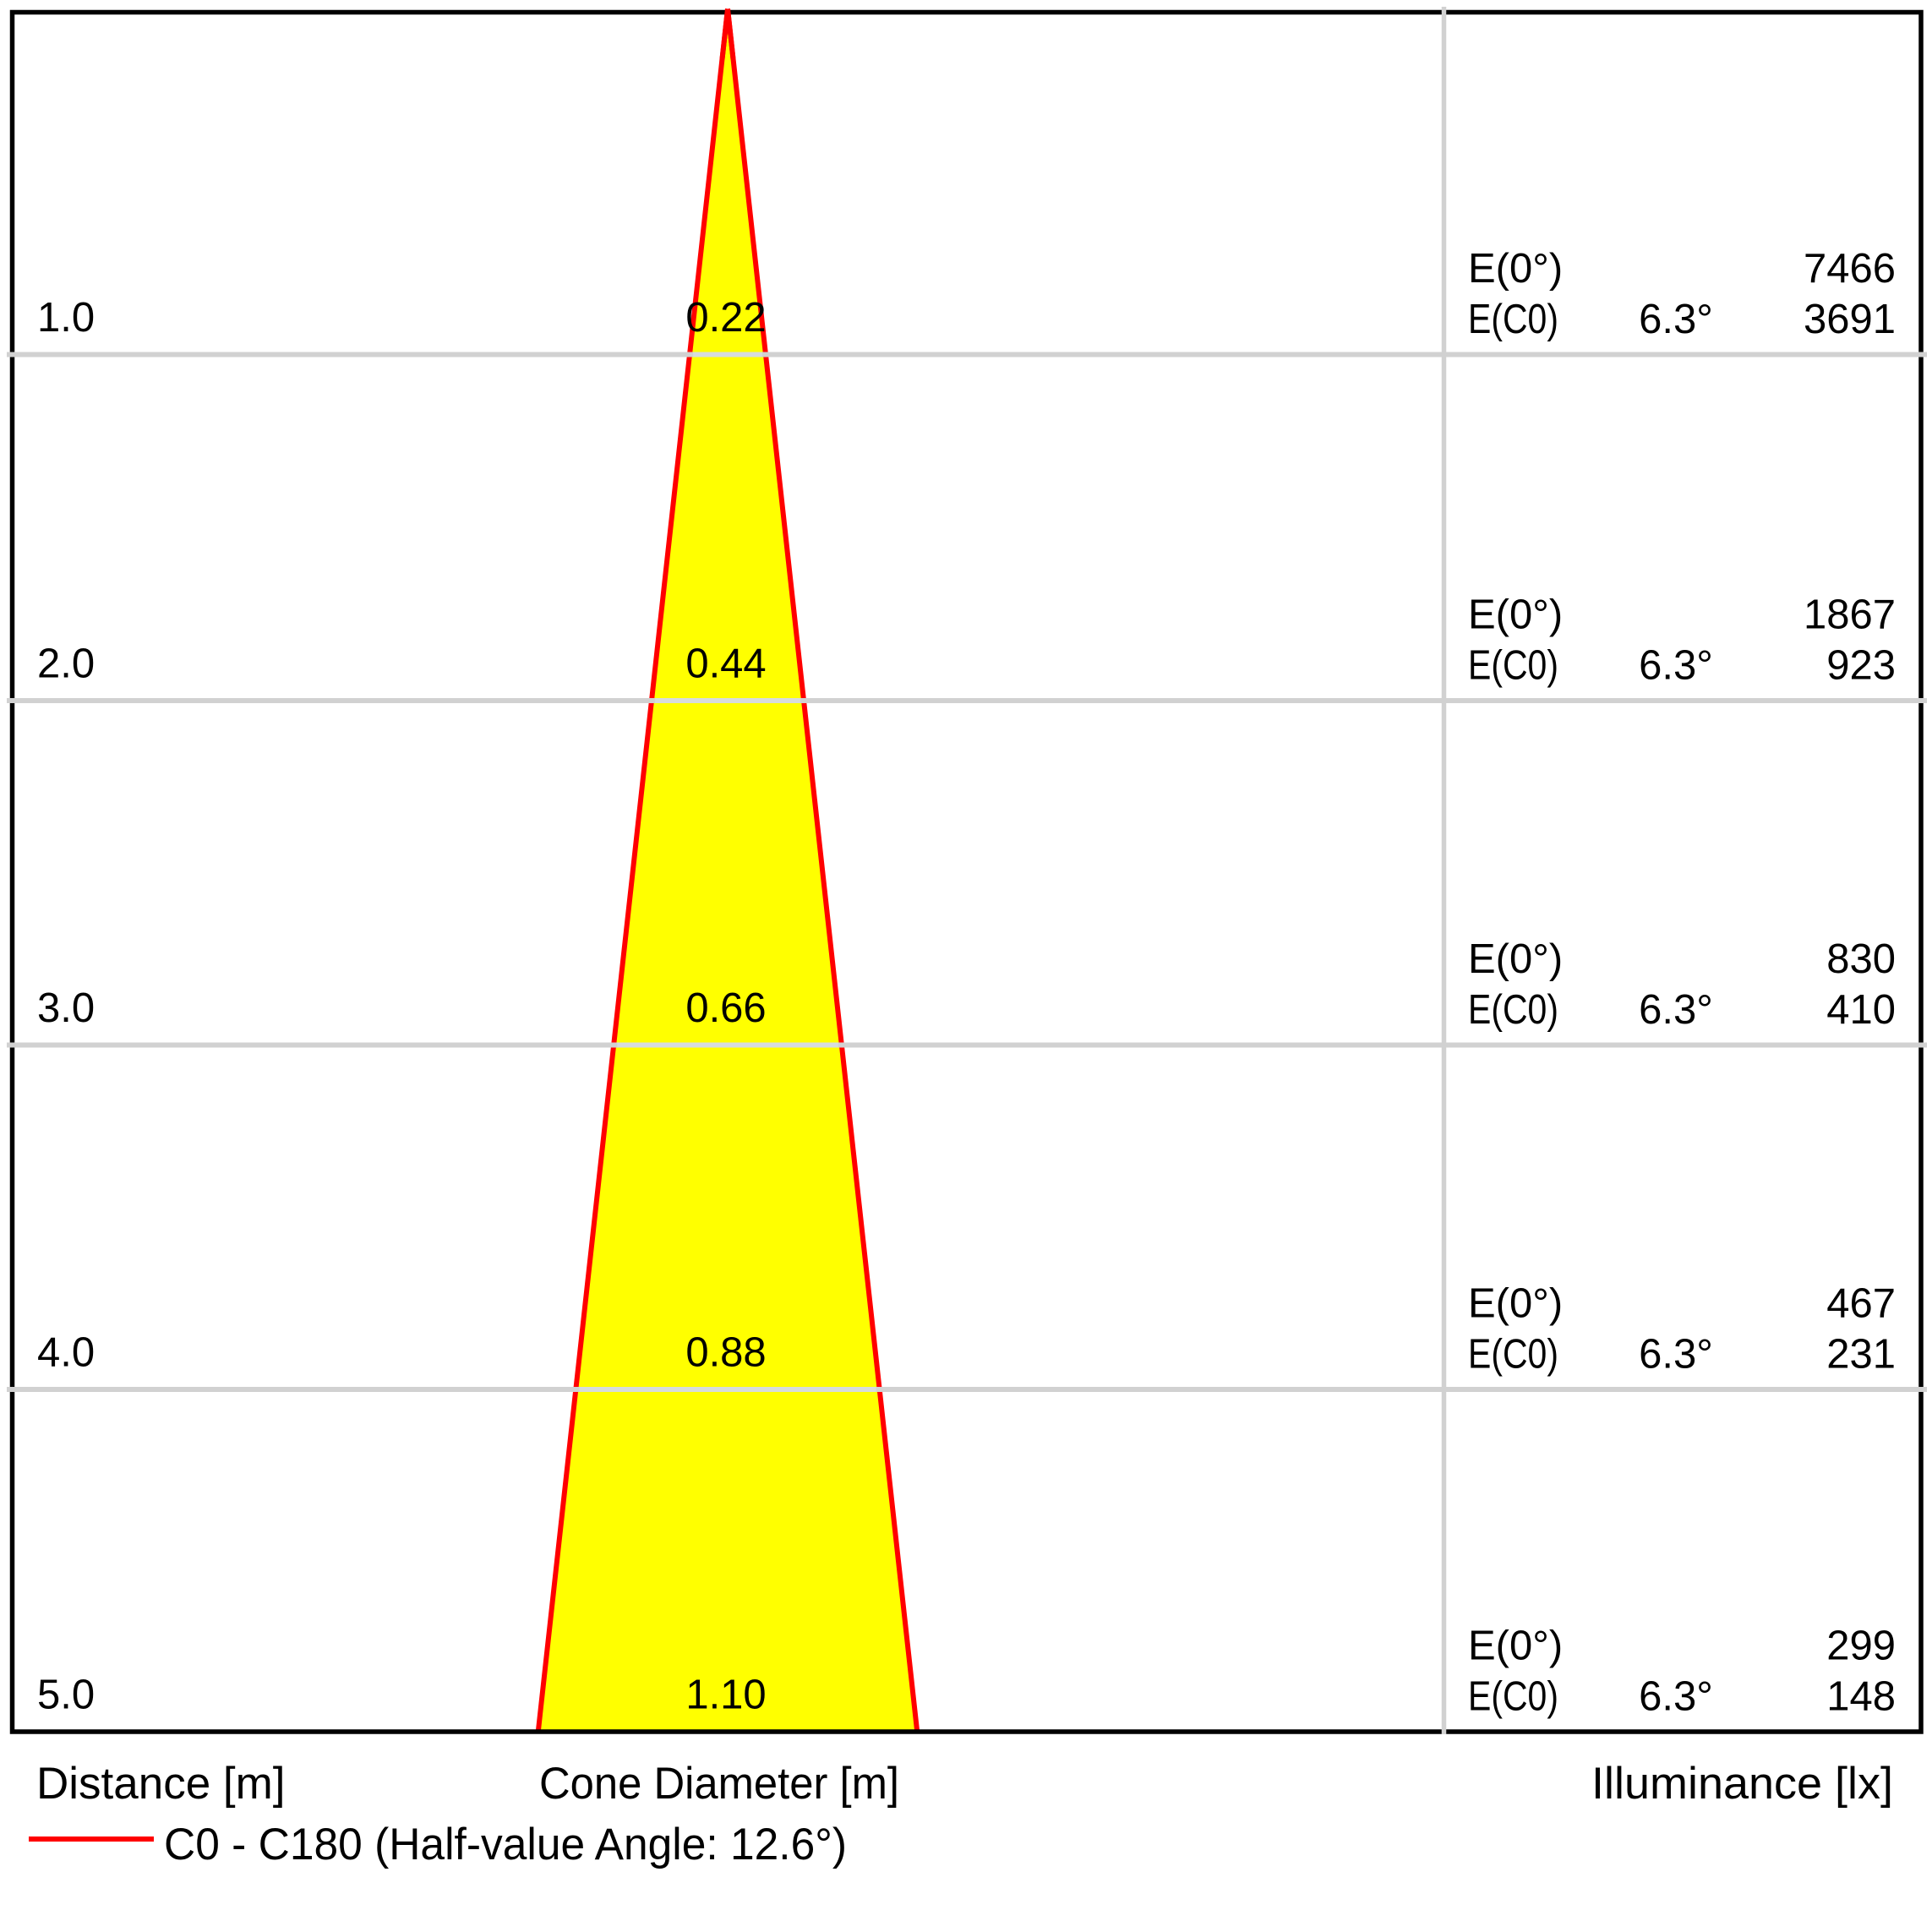  I want to click on svg-text: 0.66, so click(725, 1008).